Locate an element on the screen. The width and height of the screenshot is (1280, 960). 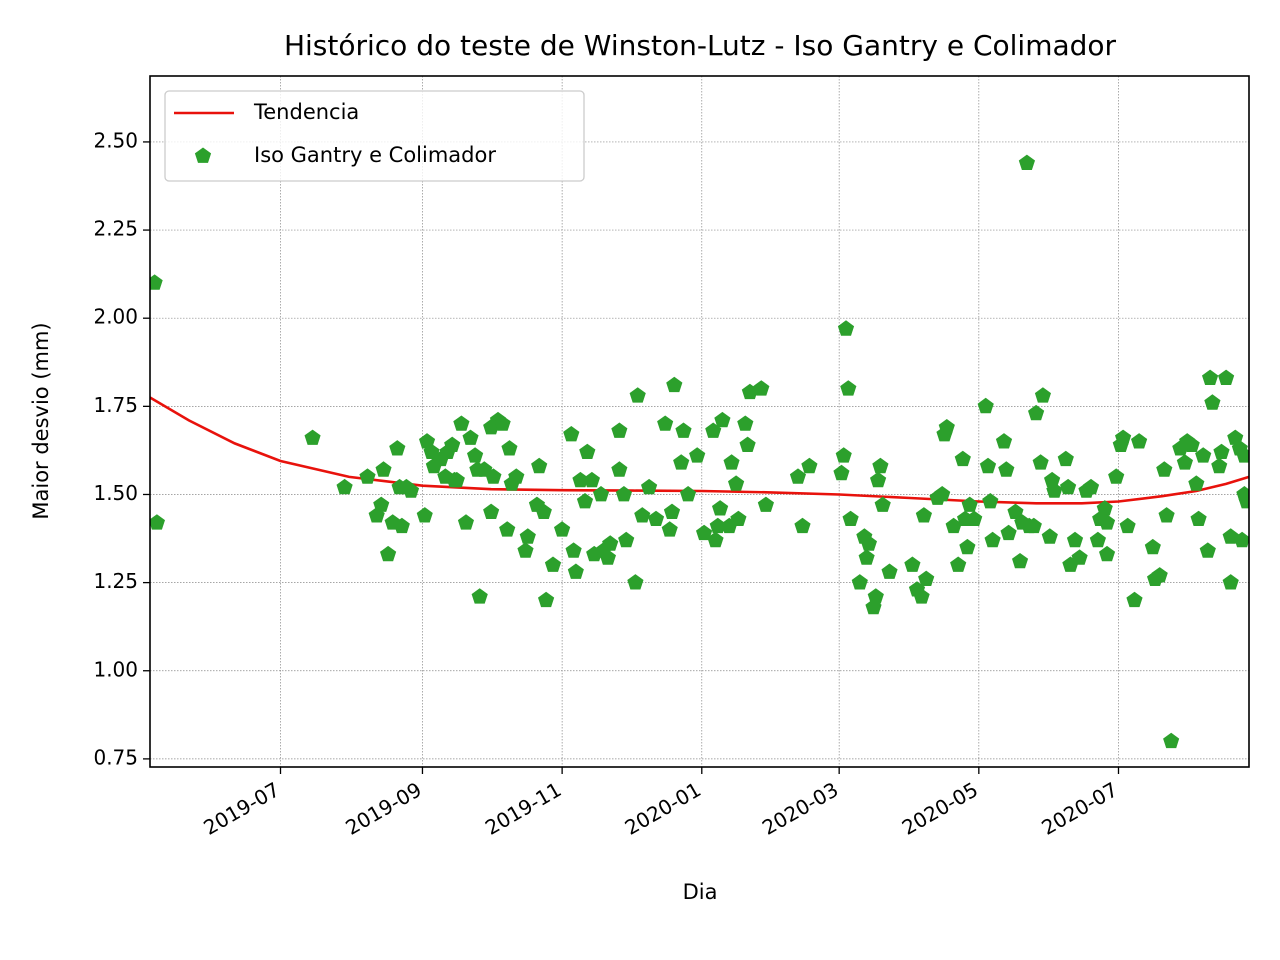
legend-swatch is located at coordinates (203, 155).